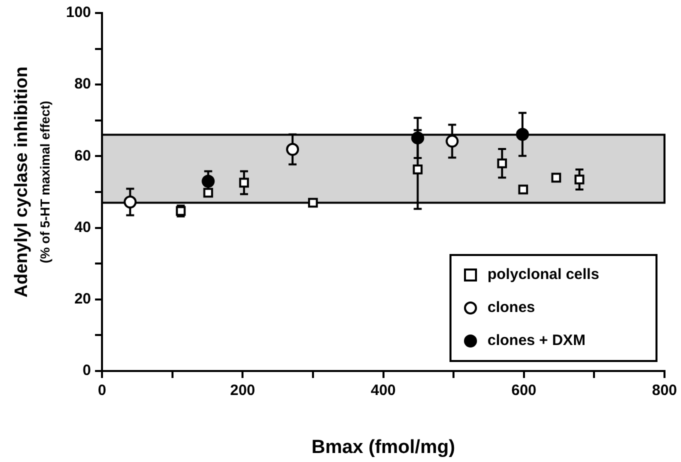  What do you see at coordinates (83, 155) in the screenshot?
I see `y-tick-label: 60` at bounding box center [83, 155].